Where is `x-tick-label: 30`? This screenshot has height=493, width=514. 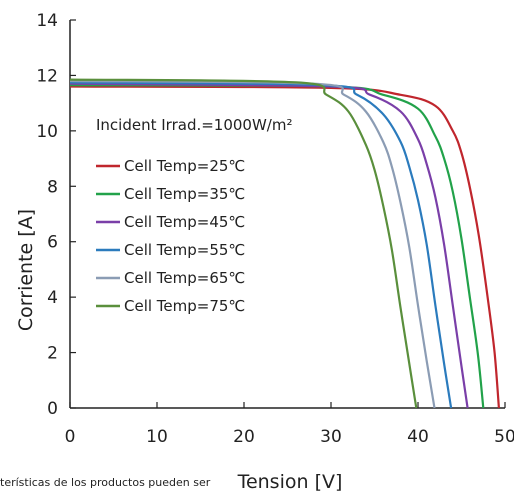
x-tick-label: 30 is located at coordinates (331, 437).